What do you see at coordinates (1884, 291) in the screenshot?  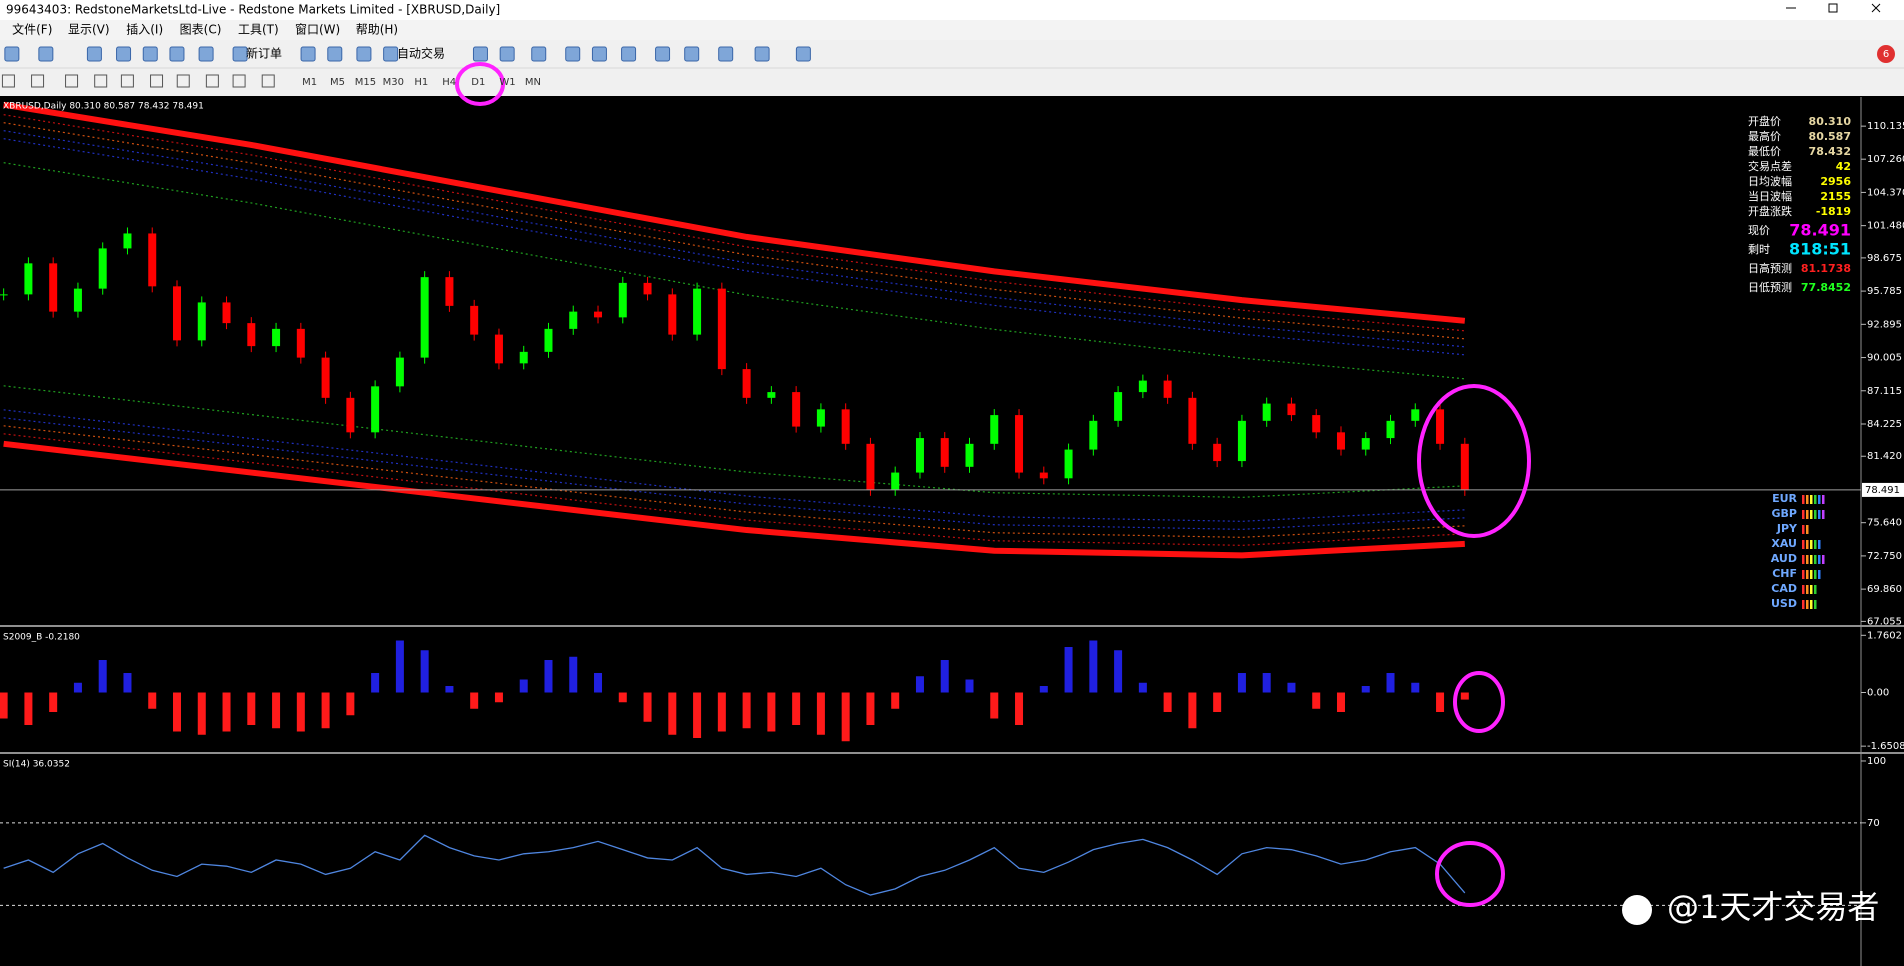 I see `y-tick-label: 95.785` at bounding box center [1884, 291].